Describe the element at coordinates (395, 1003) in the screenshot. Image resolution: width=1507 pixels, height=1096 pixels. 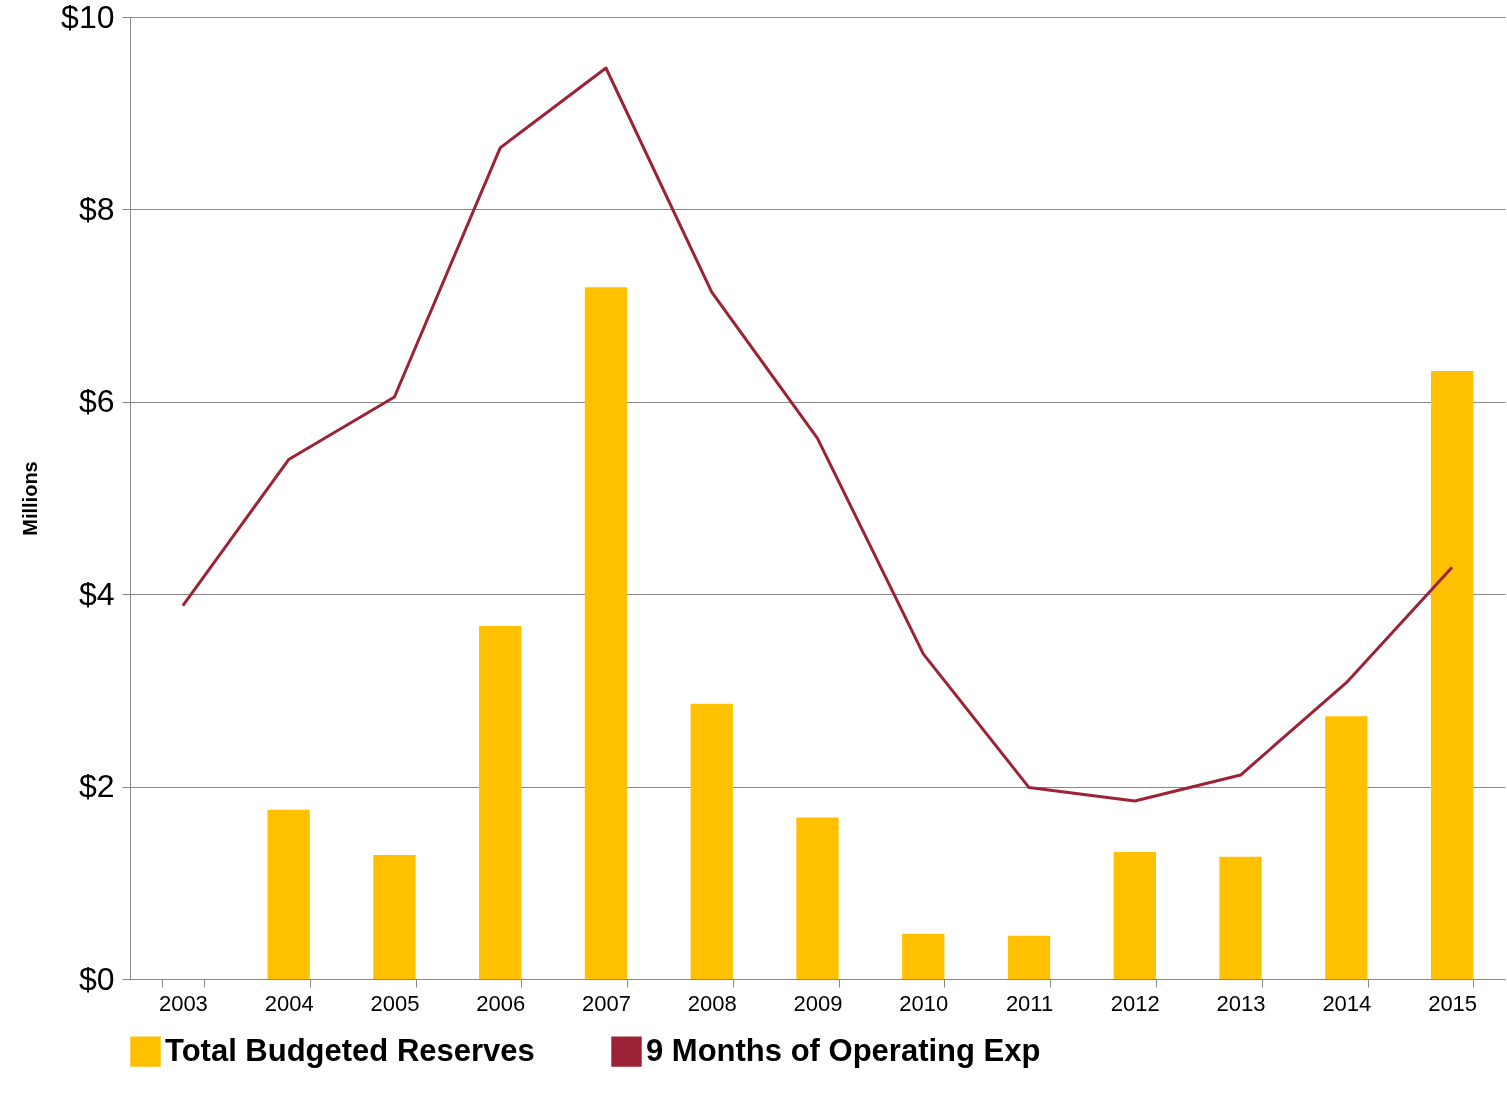
I see `x-tick-label: 2005` at that location.